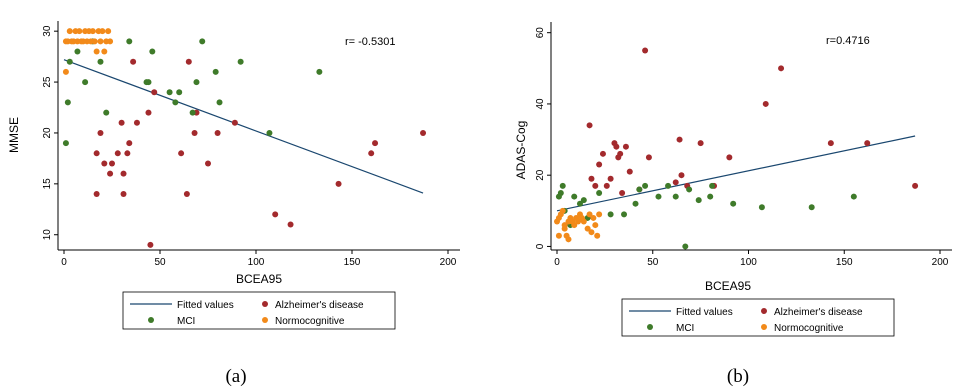 This screenshot has height=390, width=958. Describe the element at coordinates (764, 311) in the screenshot. I see `panel-b-legend-alzheimer-swatch` at that location.